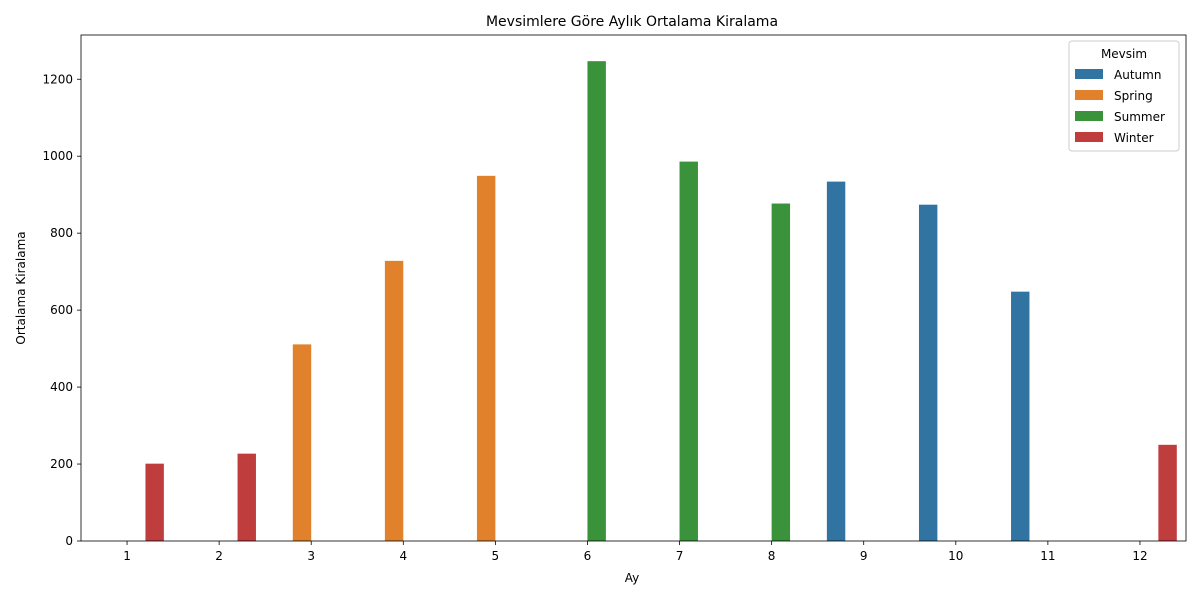 The height and width of the screenshot is (600, 1200). I want to click on x-axis-title: Ay, so click(632, 578).